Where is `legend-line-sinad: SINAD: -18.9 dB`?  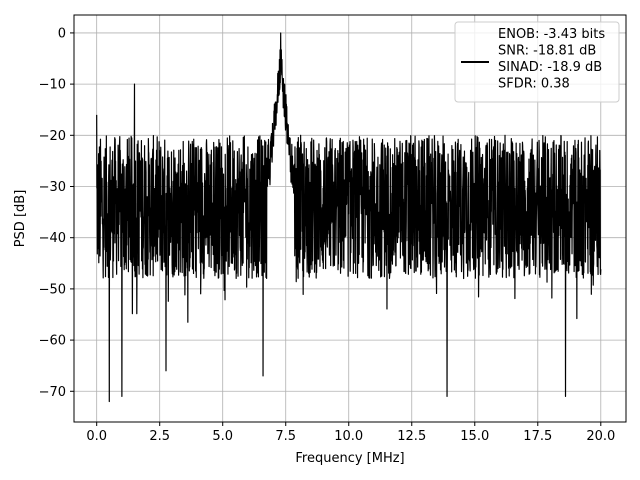 legend-line-sinad: SINAD: -18.9 dB is located at coordinates (550, 67).